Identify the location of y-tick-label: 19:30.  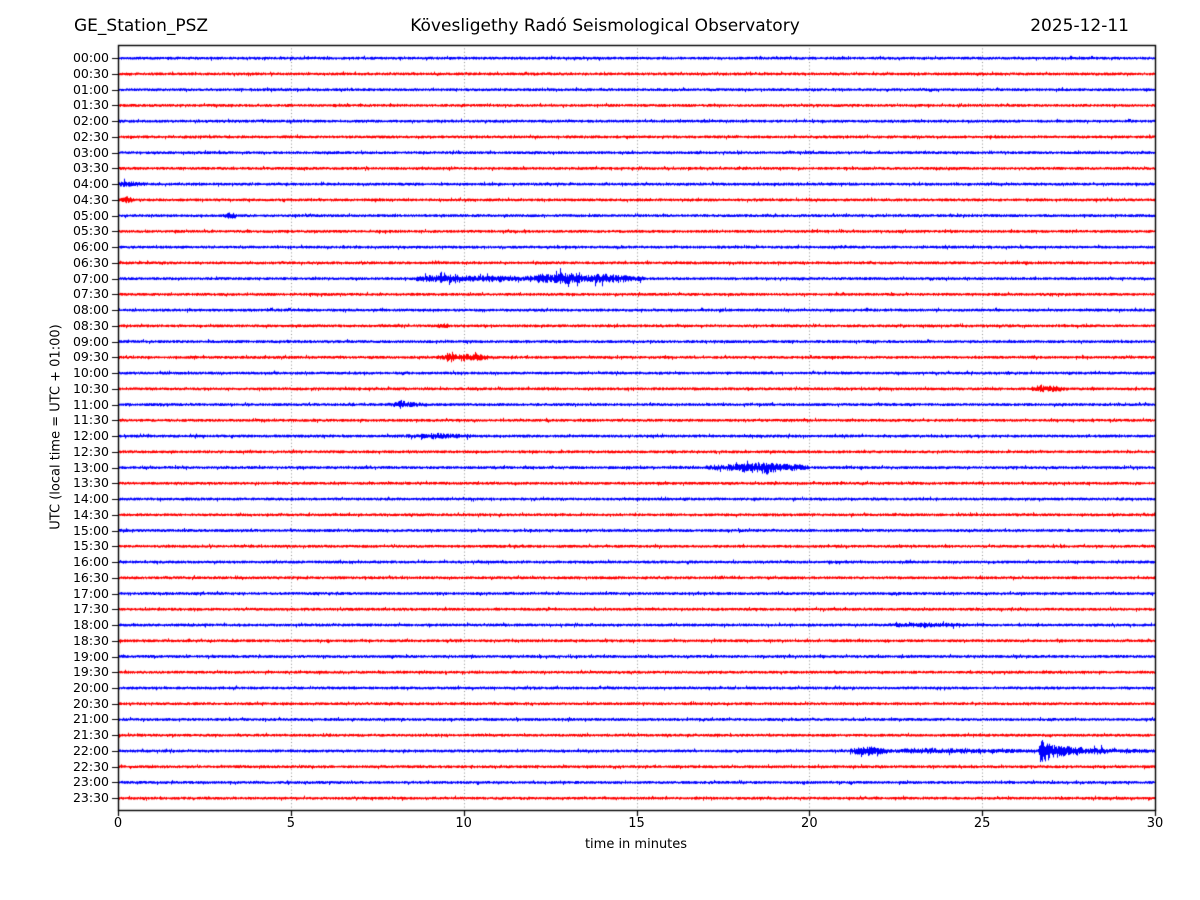
(90, 671).